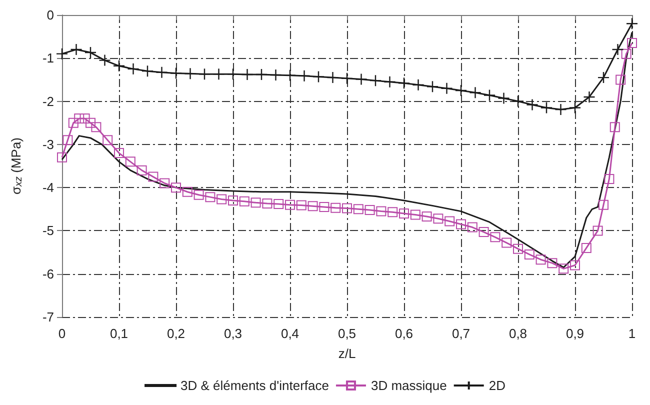 Image resolution: width=650 pixels, height=405 pixels. Describe the element at coordinates (408, 385) in the screenshot. I see `legend-label: 3D massique` at that location.